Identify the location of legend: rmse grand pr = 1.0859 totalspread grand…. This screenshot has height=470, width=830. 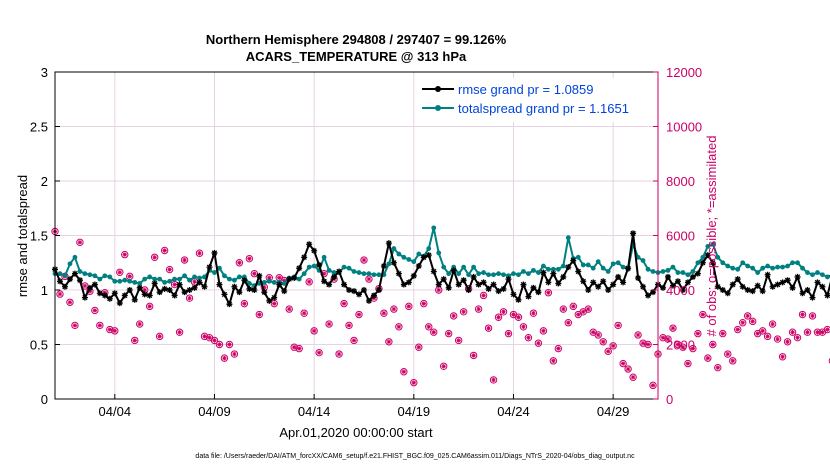
(535, 100).